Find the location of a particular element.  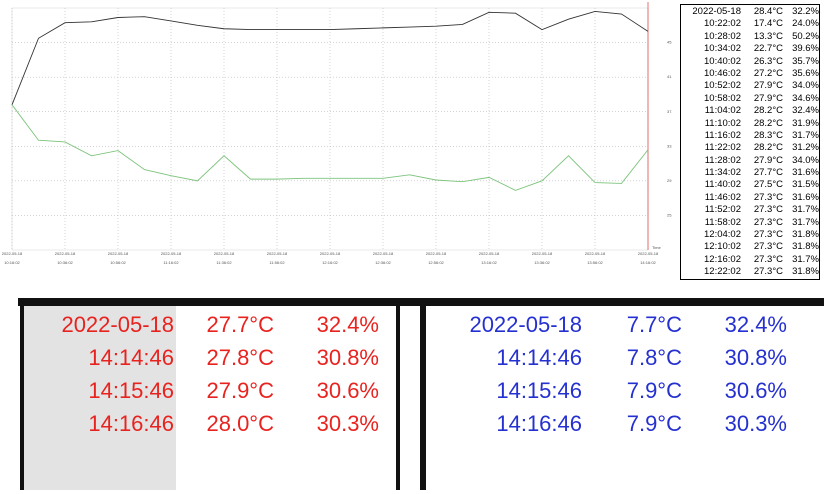

divider is located at coordinates (421, 302).